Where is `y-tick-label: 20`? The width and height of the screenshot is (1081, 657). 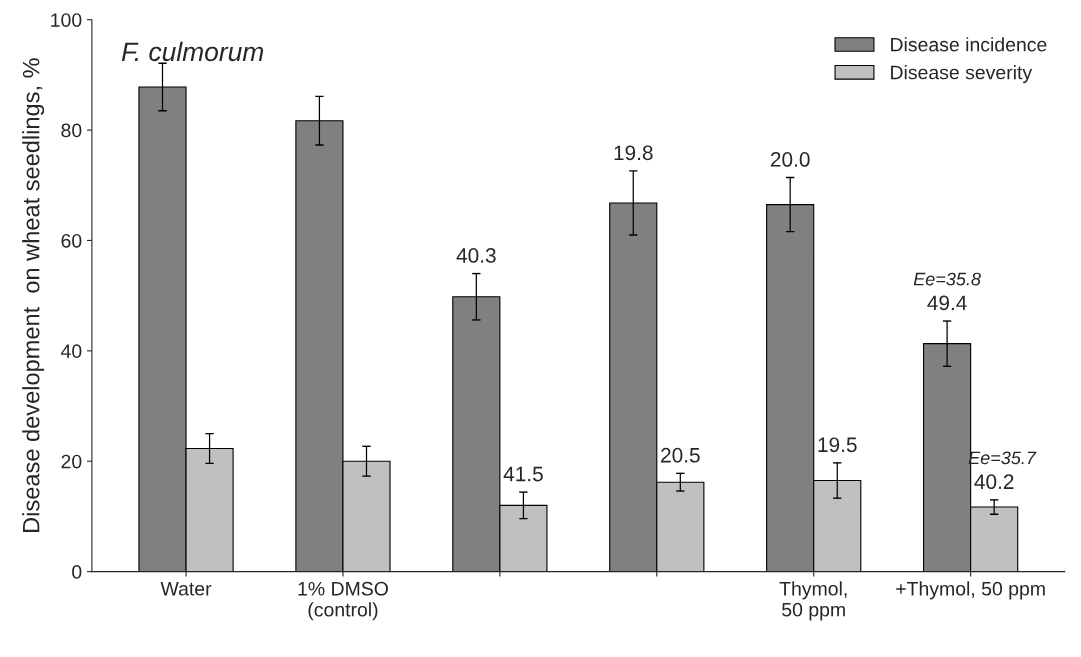 y-tick-label: 20 is located at coordinates (71, 461).